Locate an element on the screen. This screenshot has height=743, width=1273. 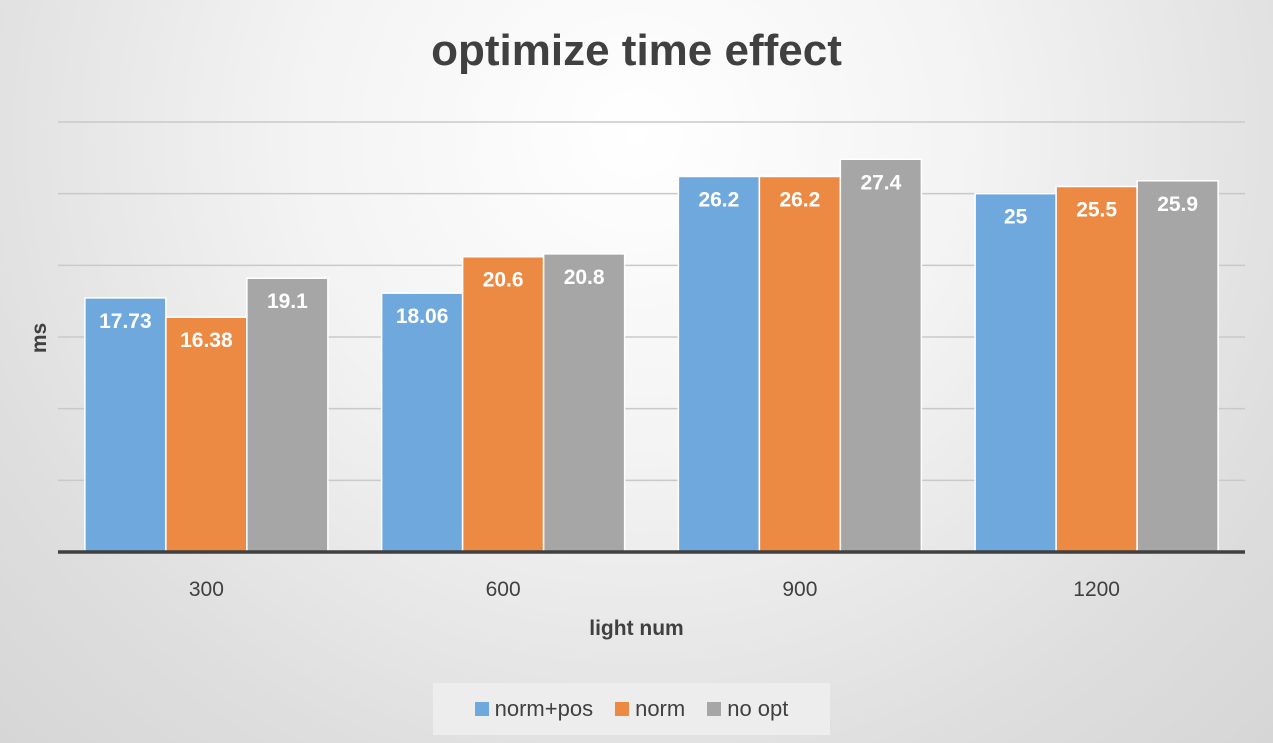
legend-item: no opt is located at coordinates (747, 709).